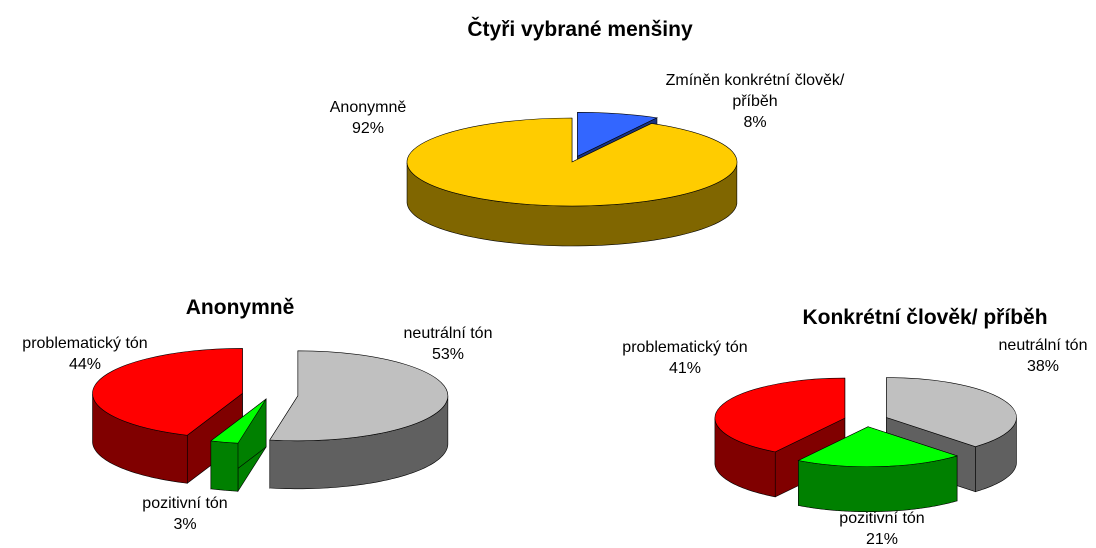 The image size is (1096, 548). Describe the element at coordinates (224, 466) in the screenshot. I see `slice-wall` at that location.